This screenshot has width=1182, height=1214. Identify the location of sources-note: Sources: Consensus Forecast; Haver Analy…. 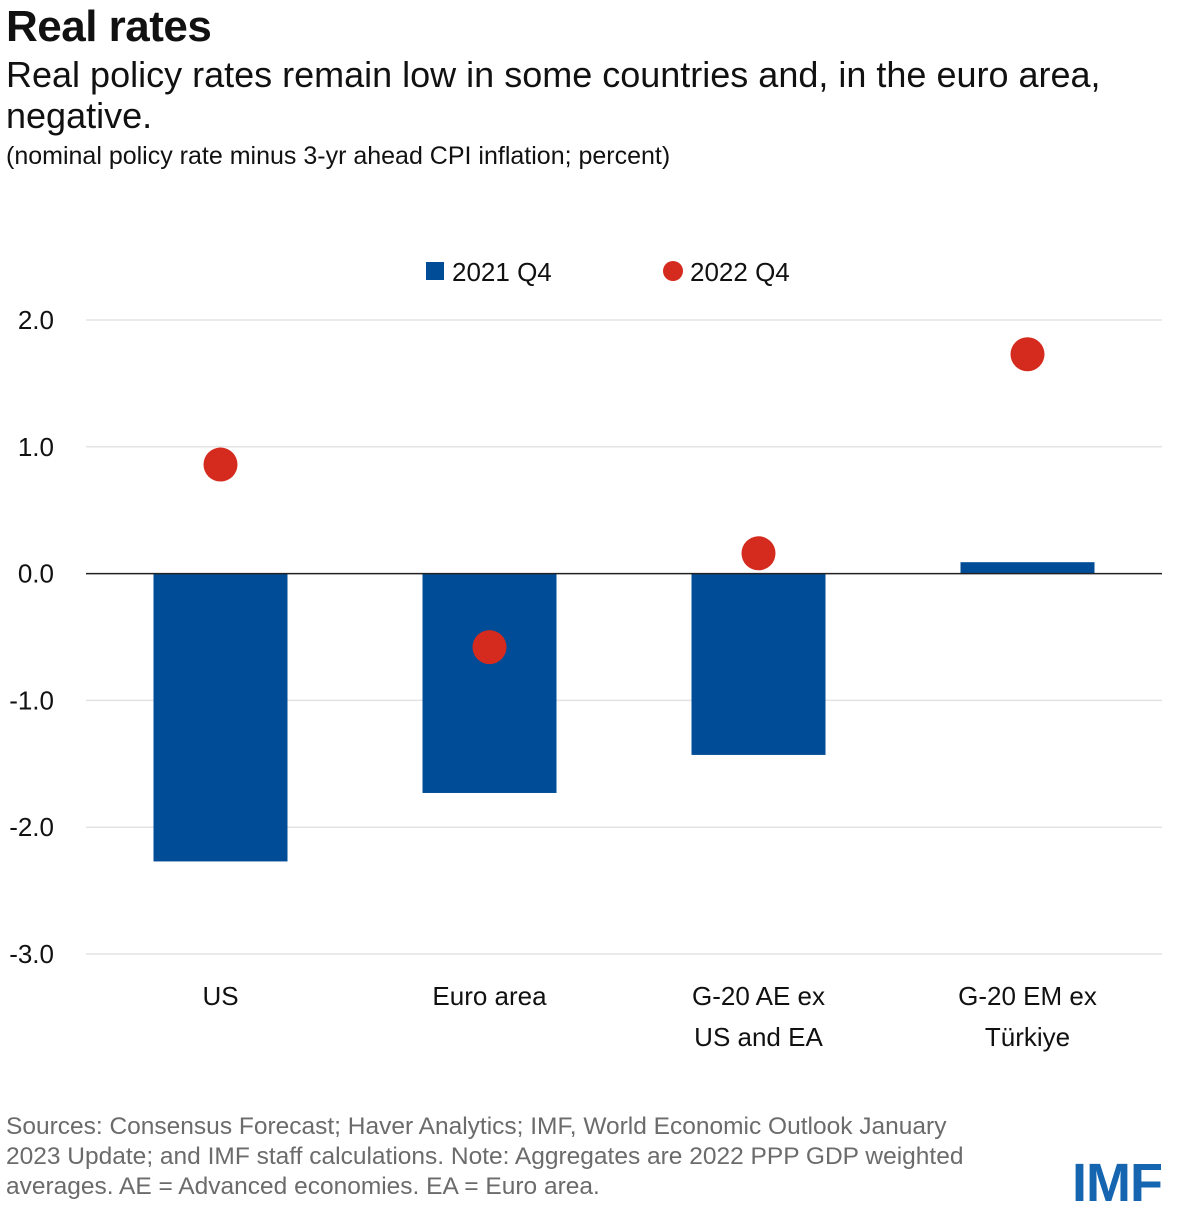
(485, 1156).